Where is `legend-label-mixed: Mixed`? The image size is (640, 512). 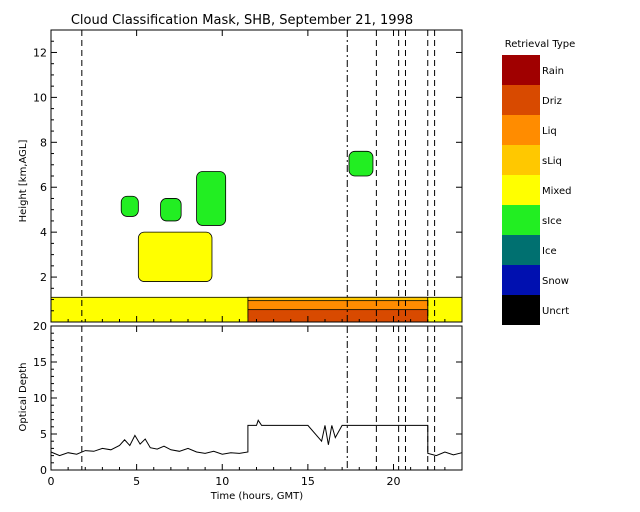 legend-label-mixed: Mixed is located at coordinates (557, 191).